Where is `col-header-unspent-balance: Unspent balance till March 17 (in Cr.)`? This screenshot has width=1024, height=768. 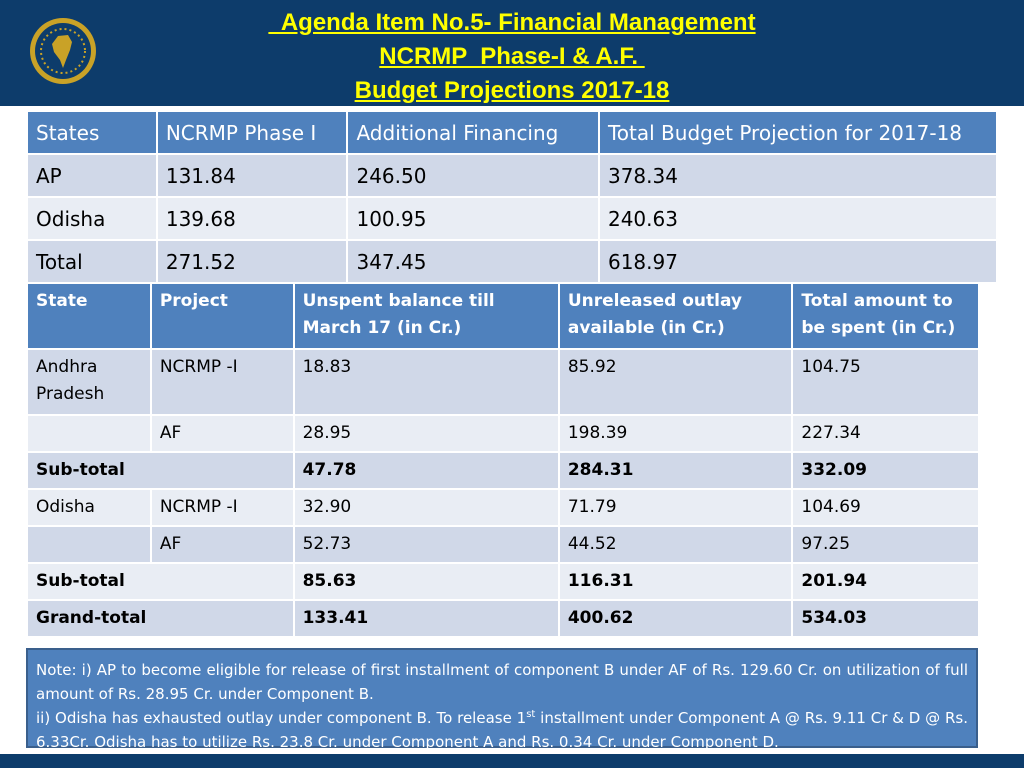 col-header-unspent-balance: Unspent balance till March 17 (in Cr.) is located at coordinates (426, 316).